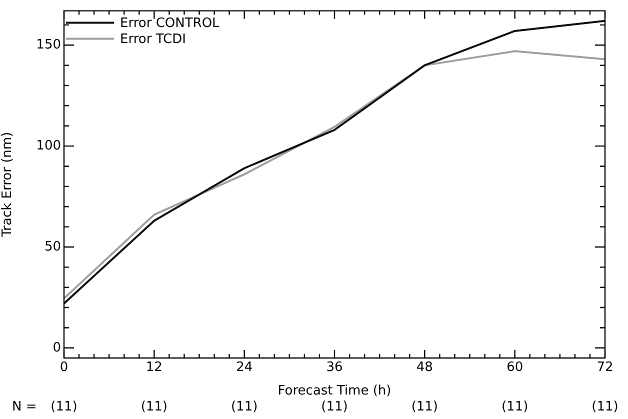  What do you see at coordinates (244, 368) in the screenshot?
I see `x-tick-label: 24` at bounding box center [244, 368].